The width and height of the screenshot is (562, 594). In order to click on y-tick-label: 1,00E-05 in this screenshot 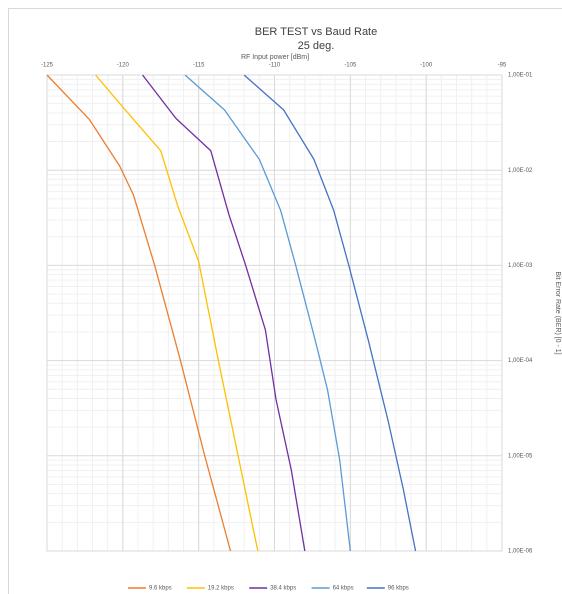, I will do `click(520, 456)`.